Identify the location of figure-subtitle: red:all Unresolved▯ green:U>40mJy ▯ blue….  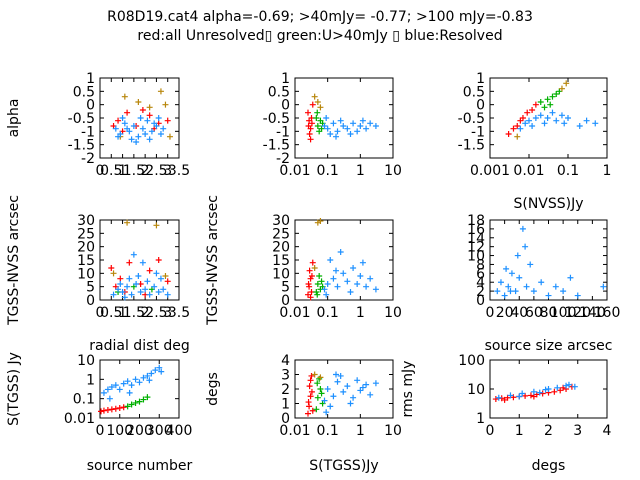
(320, 36).